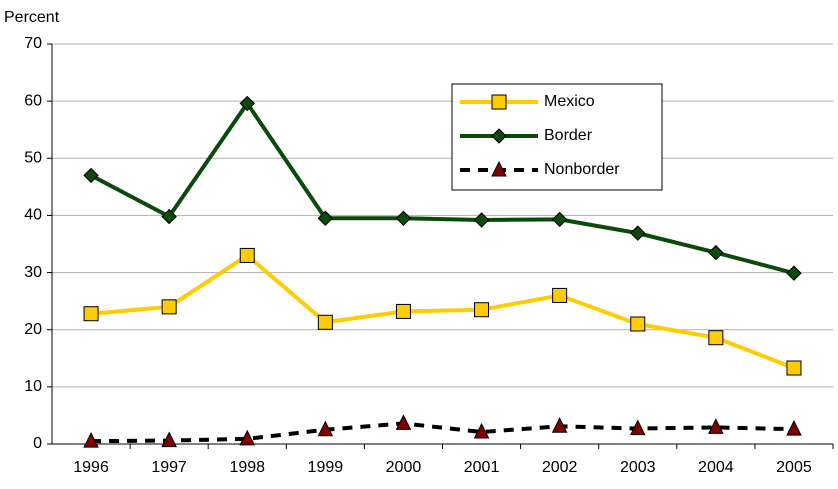  I want to click on x-tick-label: 1999, so click(326, 467).